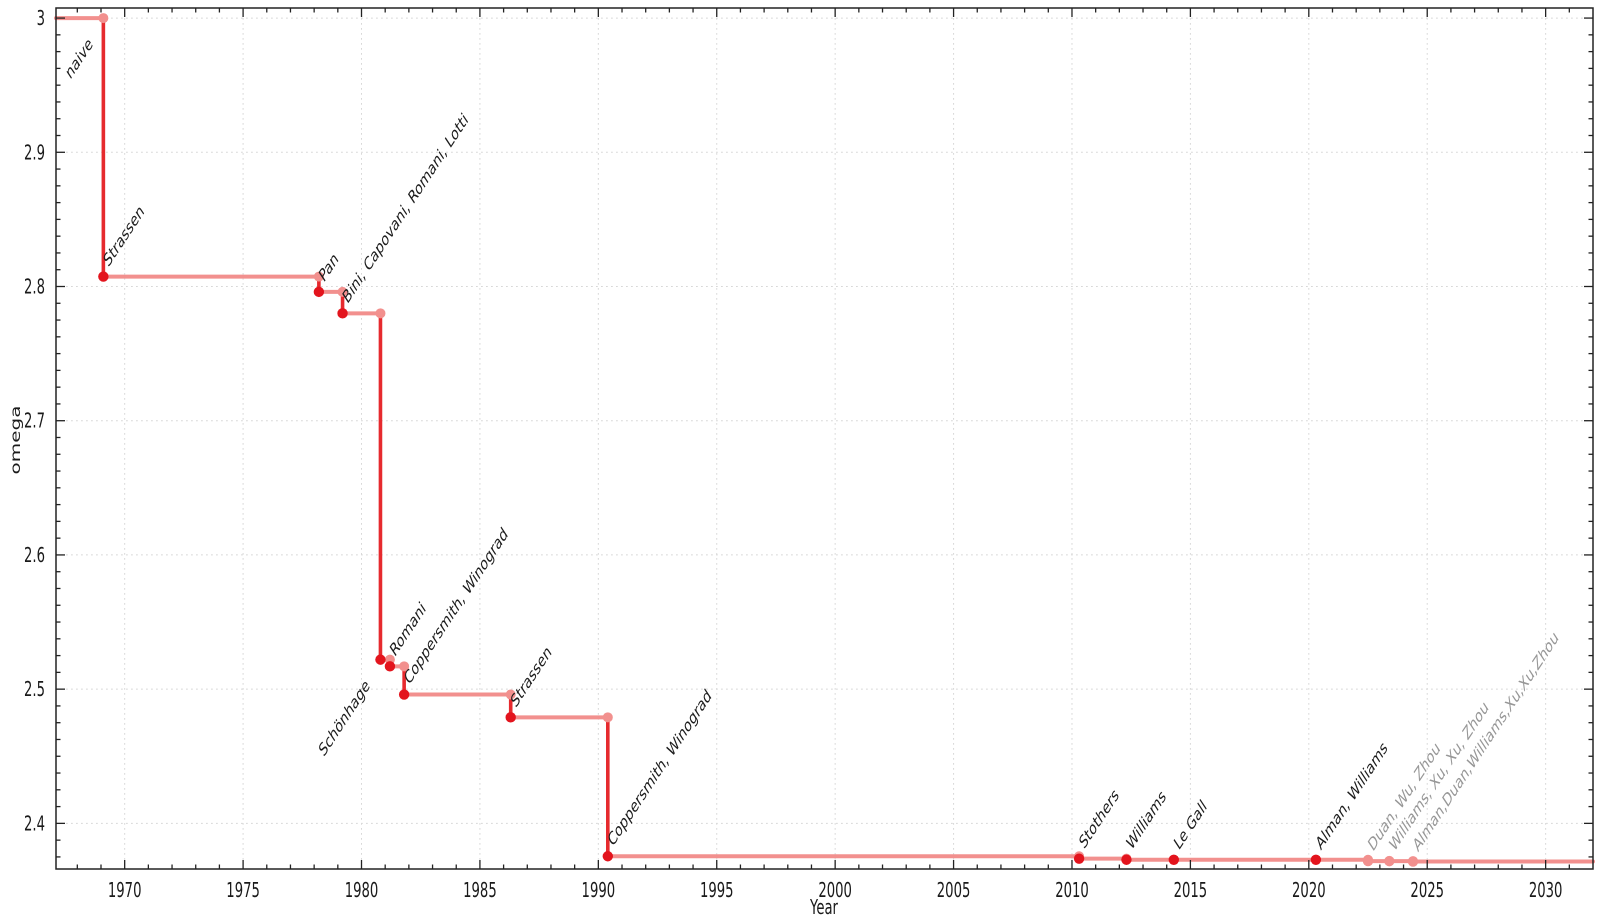  Describe the element at coordinates (954, 890) in the screenshot. I see `x-tick-label: 2005` at that location.